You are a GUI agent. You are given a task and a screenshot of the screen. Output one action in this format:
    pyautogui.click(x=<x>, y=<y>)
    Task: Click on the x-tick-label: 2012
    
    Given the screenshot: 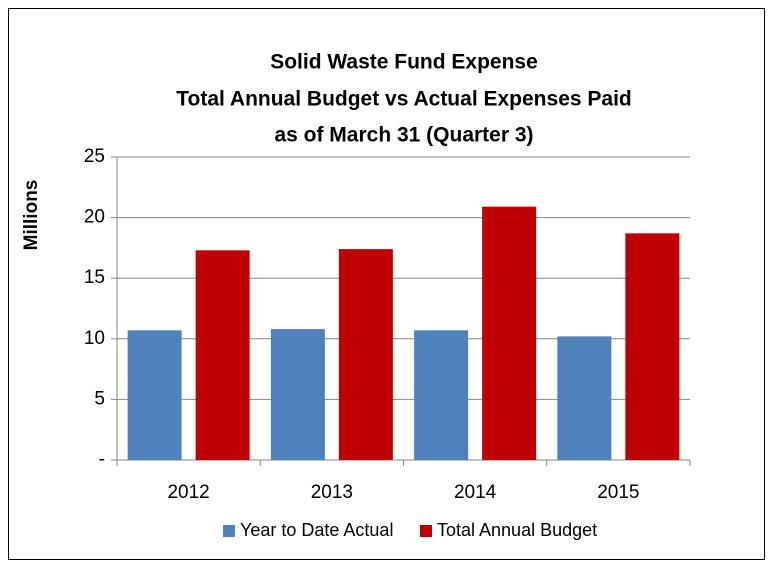 What is the action you would take?
    pyautogui.click(x=188, y=492)
    